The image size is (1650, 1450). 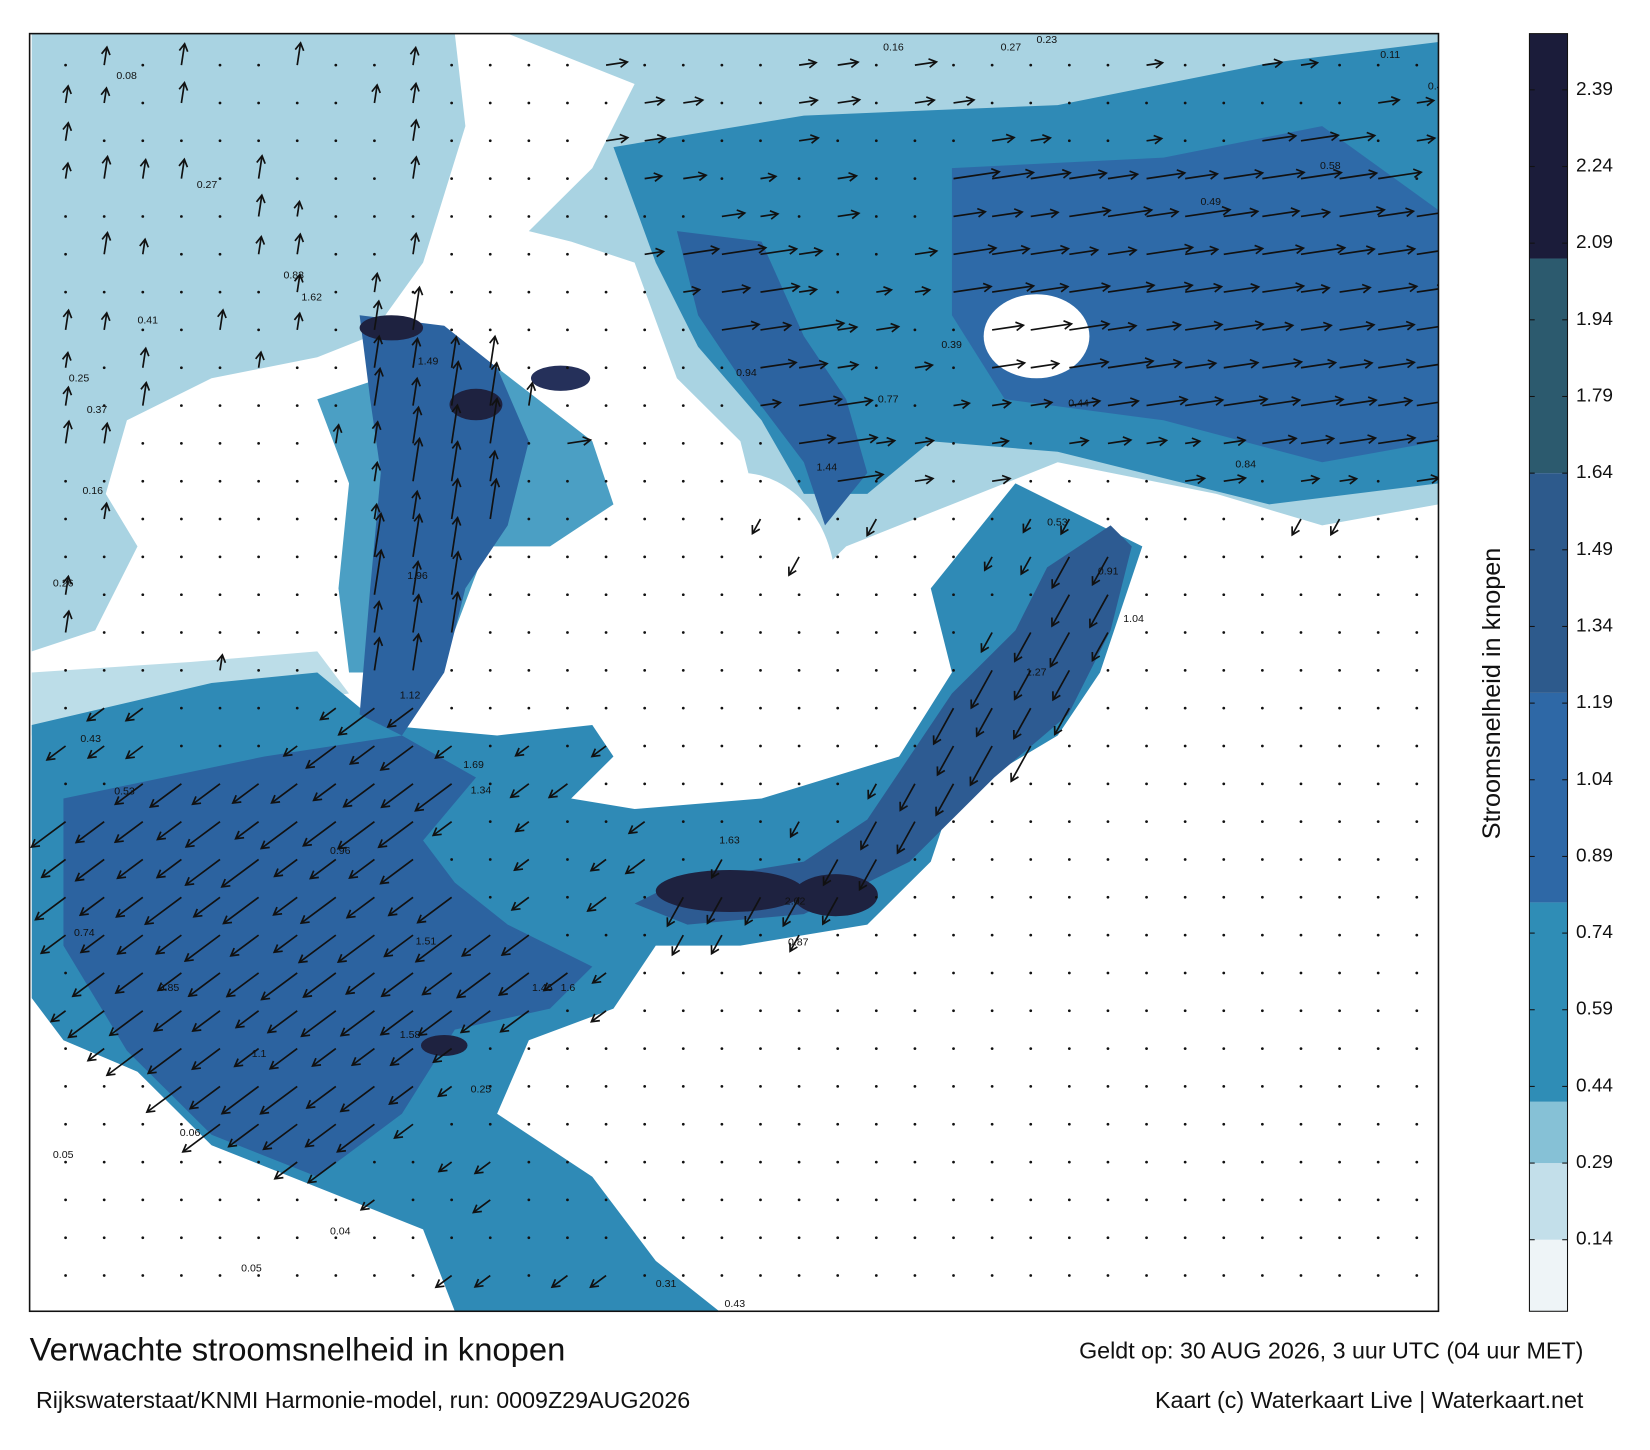 I want to click on current-label: 1.46, so click(x=542, y=988).